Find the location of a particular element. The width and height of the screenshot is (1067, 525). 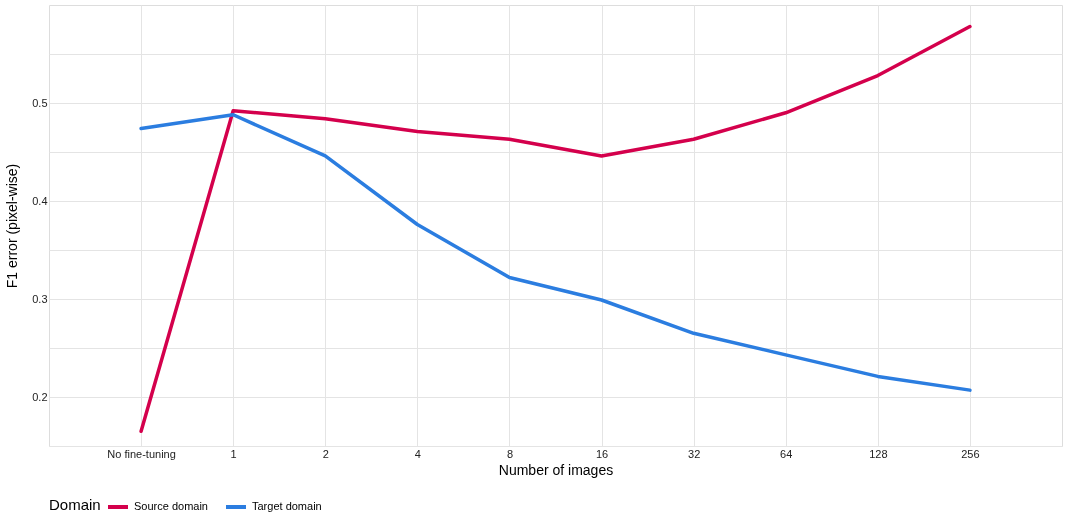

x-tick-label: 8 is located at coordinates (510, 453).